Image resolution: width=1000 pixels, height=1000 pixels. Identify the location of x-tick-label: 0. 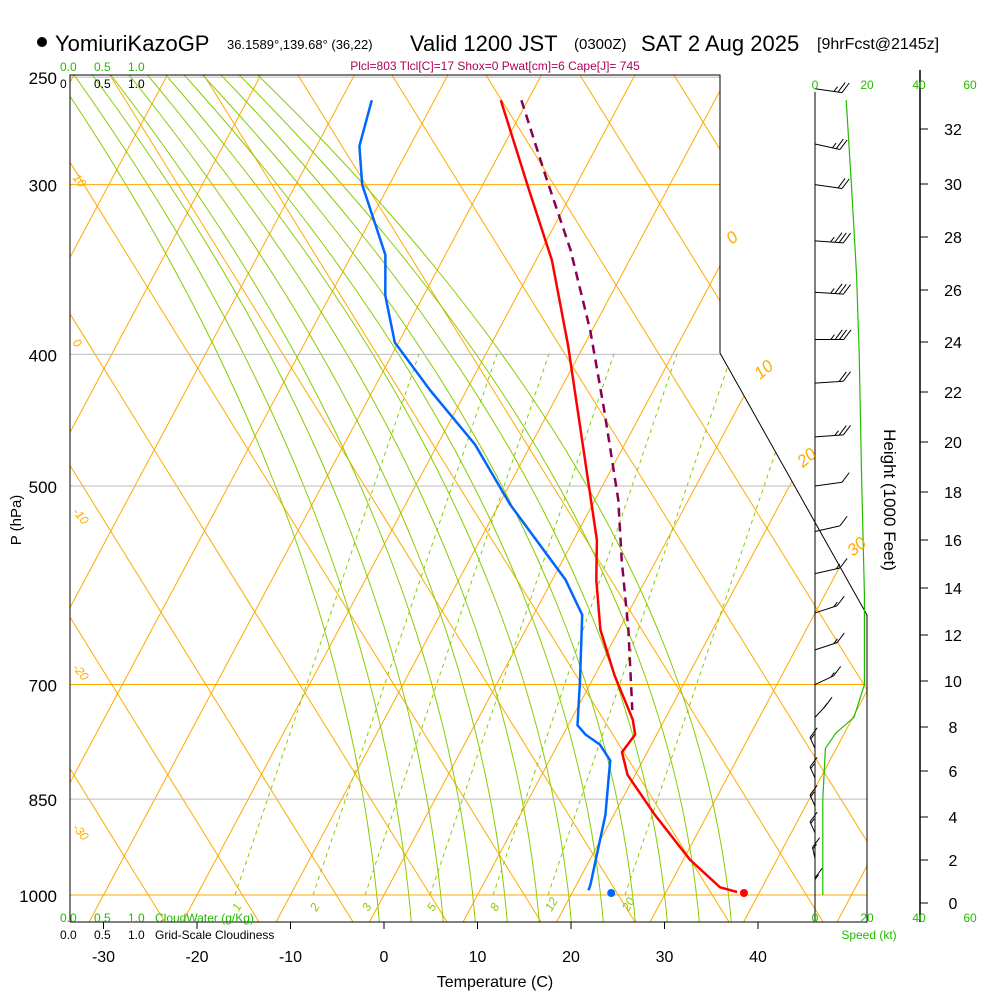
(384, 957).